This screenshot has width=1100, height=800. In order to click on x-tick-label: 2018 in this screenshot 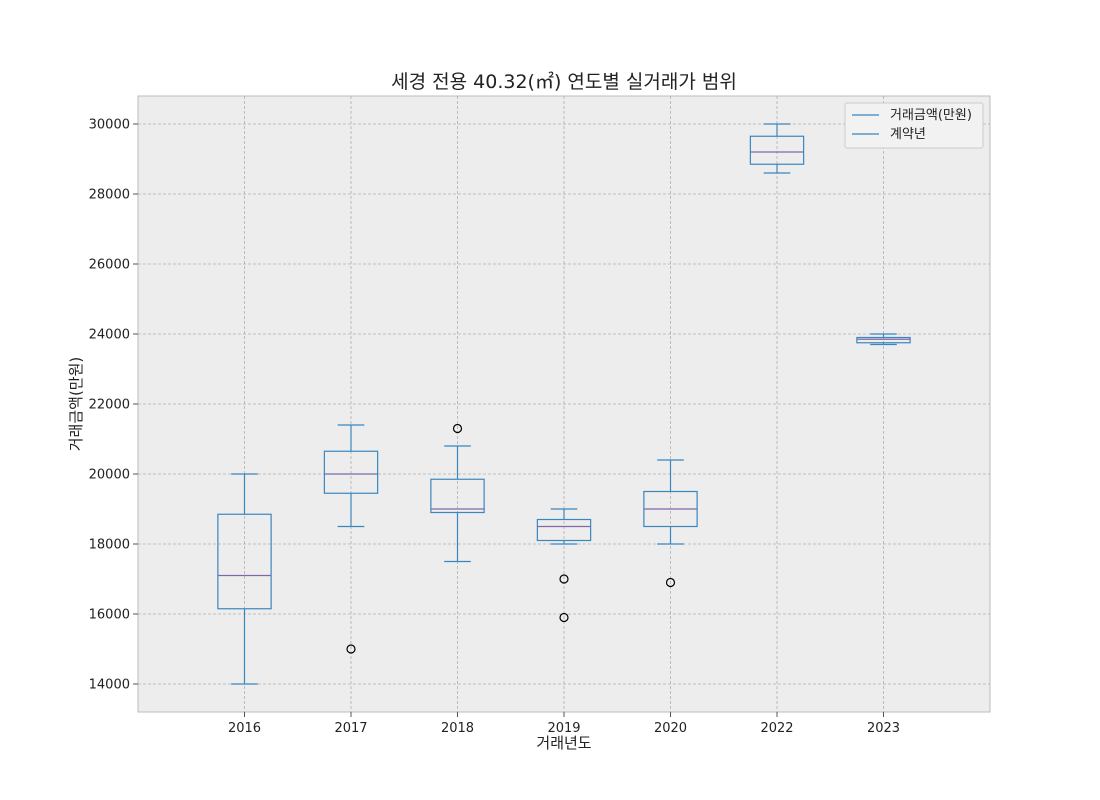, I will do `click(457, 728)`.